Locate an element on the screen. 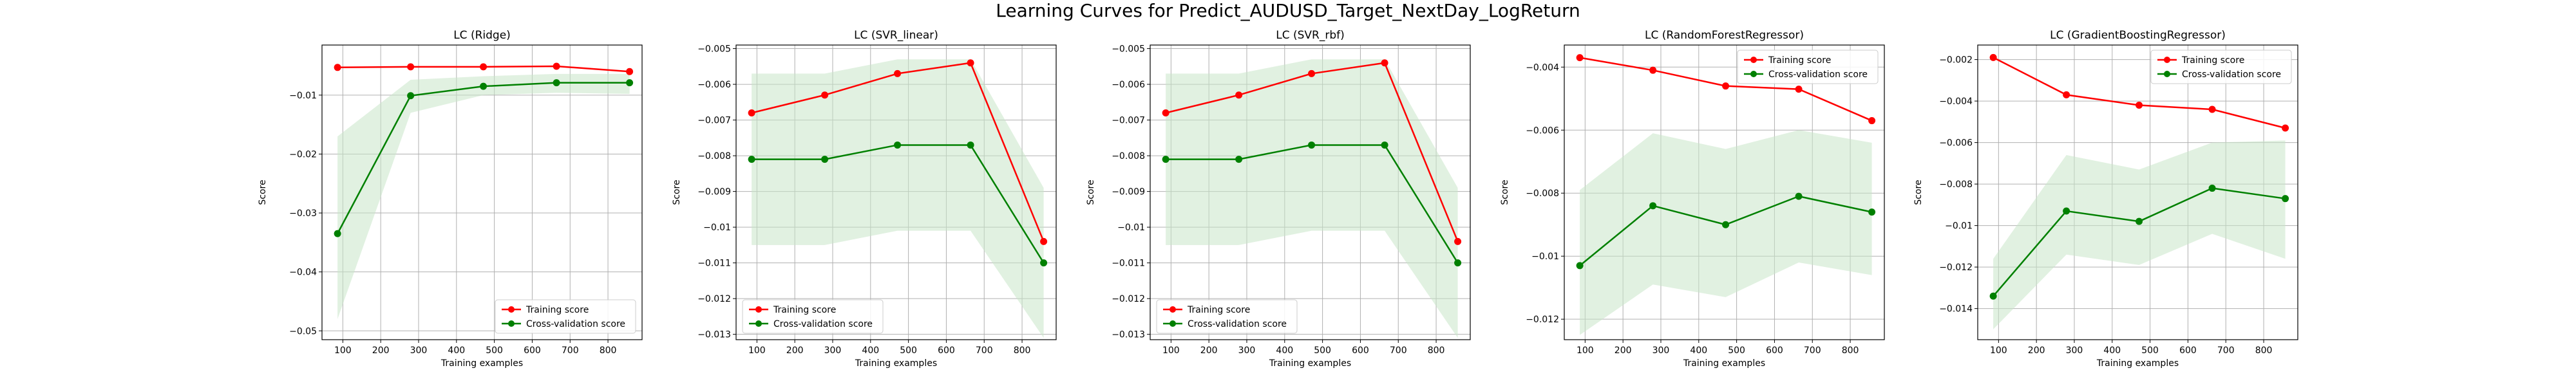  y-tick-label: −0.012 is located at coordinates (1956, 267).